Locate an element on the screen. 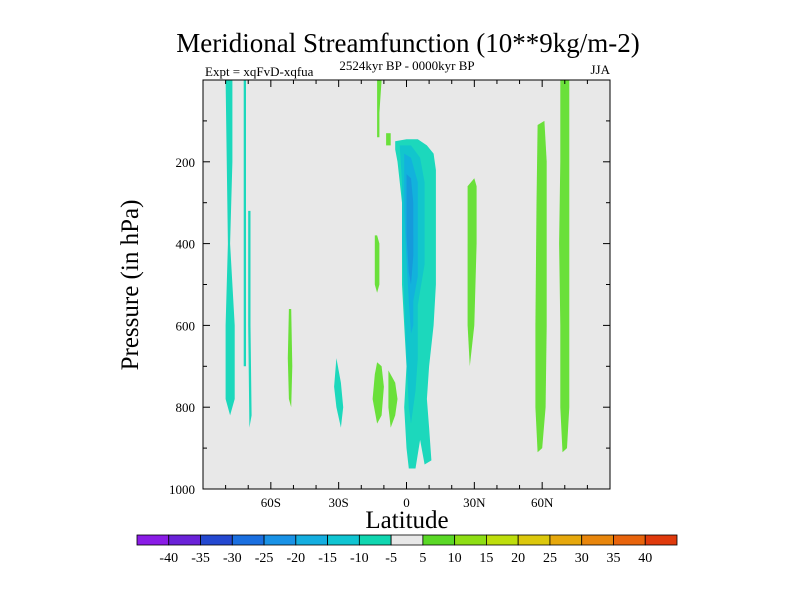 The width and height of the screenshot is (800, 600). x-tick-label: 30S is located at coordinates (339, 502).